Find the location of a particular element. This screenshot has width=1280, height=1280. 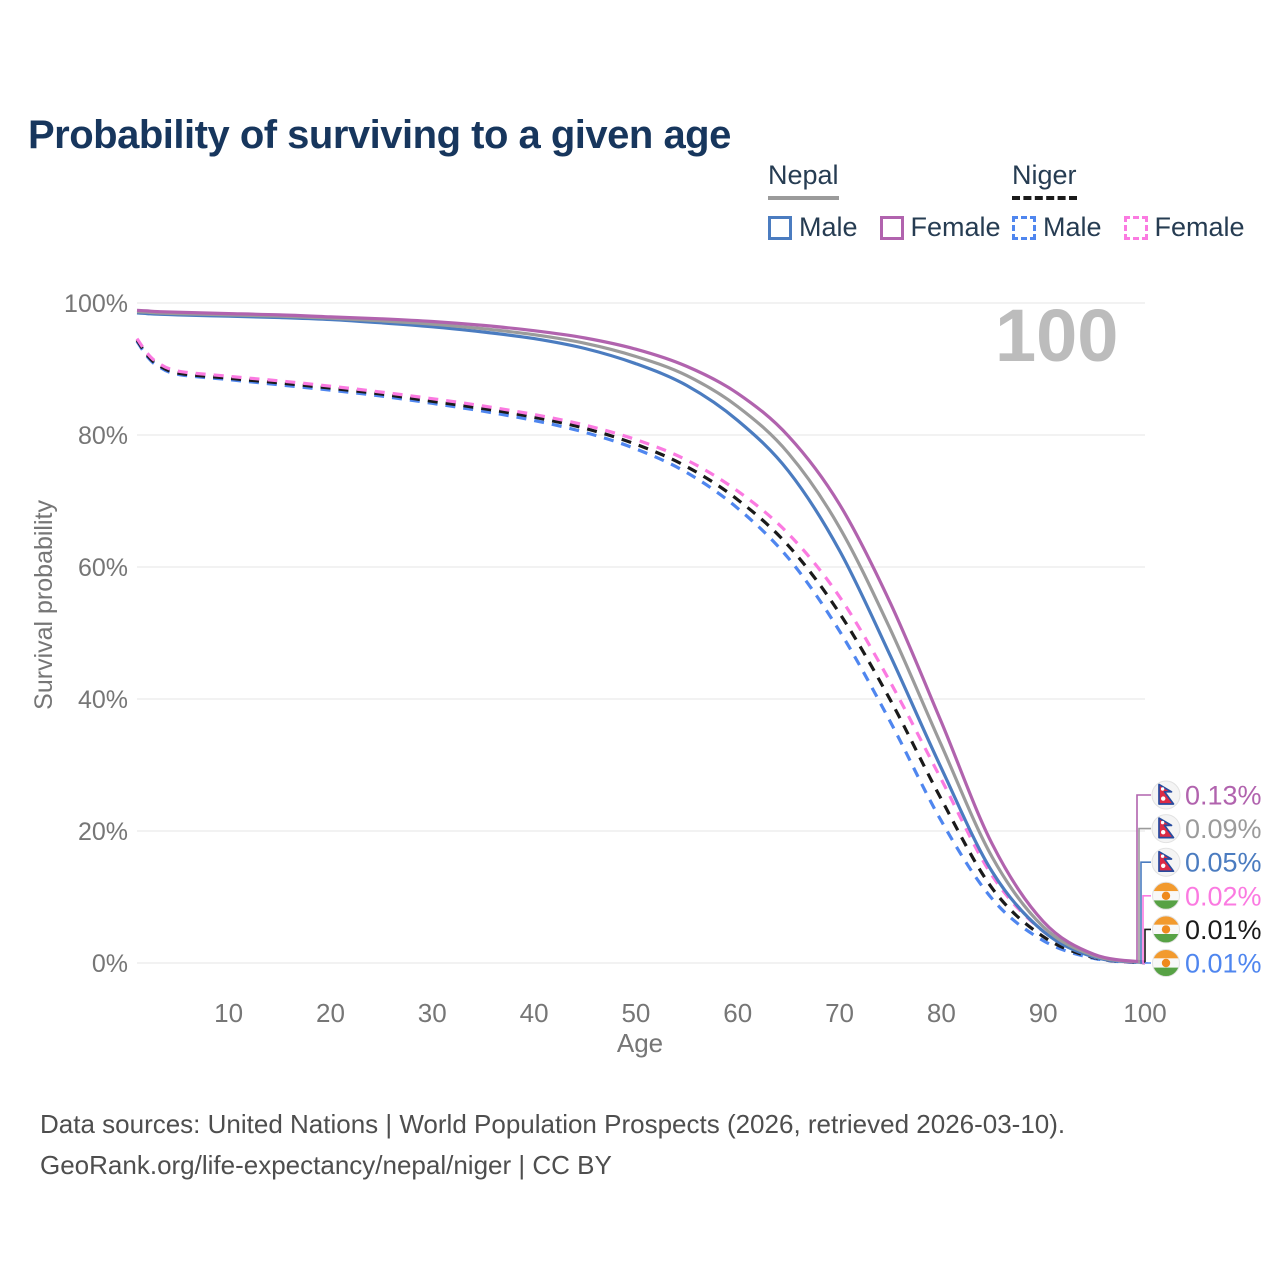

legend-item-nepal-male: Male is located at coordinates (813, 227).